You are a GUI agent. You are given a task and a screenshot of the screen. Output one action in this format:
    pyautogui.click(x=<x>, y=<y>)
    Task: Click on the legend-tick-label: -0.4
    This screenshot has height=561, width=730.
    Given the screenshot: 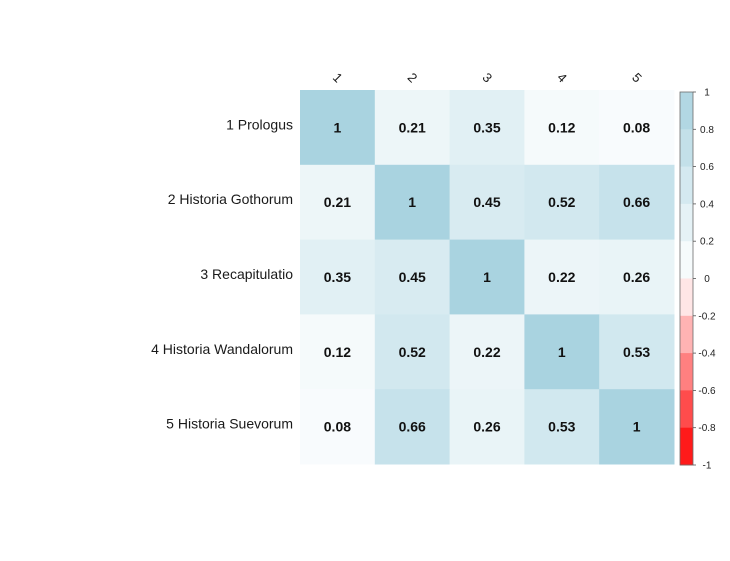 What is the action you would take?
    pyautogui.click(x=707, y=354)
    